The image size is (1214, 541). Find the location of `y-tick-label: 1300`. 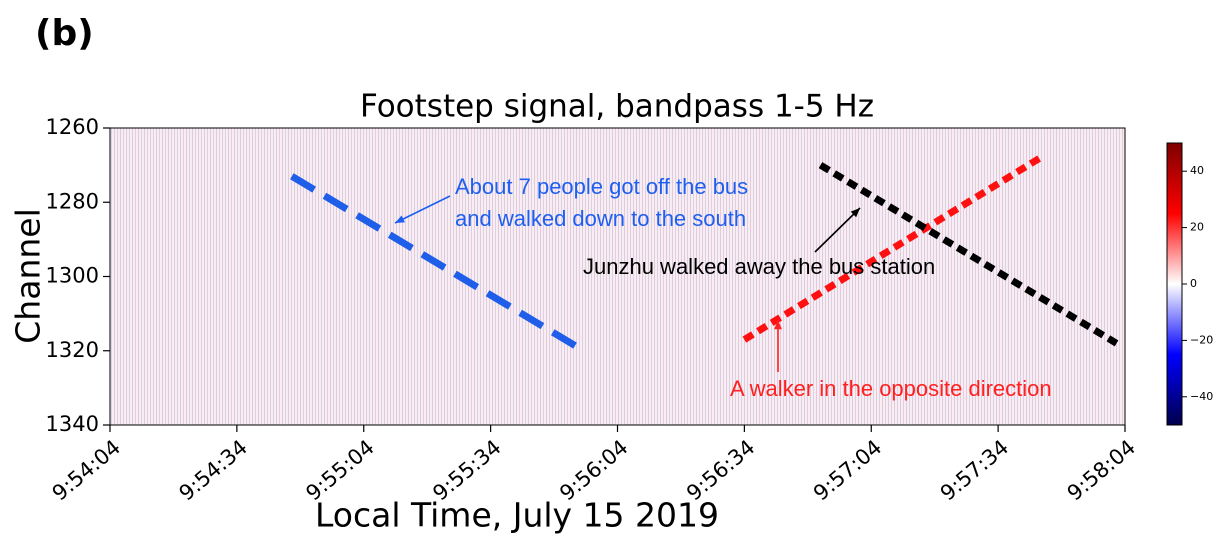

y-tick-label: 1300 is located at coordinates (72, 276).